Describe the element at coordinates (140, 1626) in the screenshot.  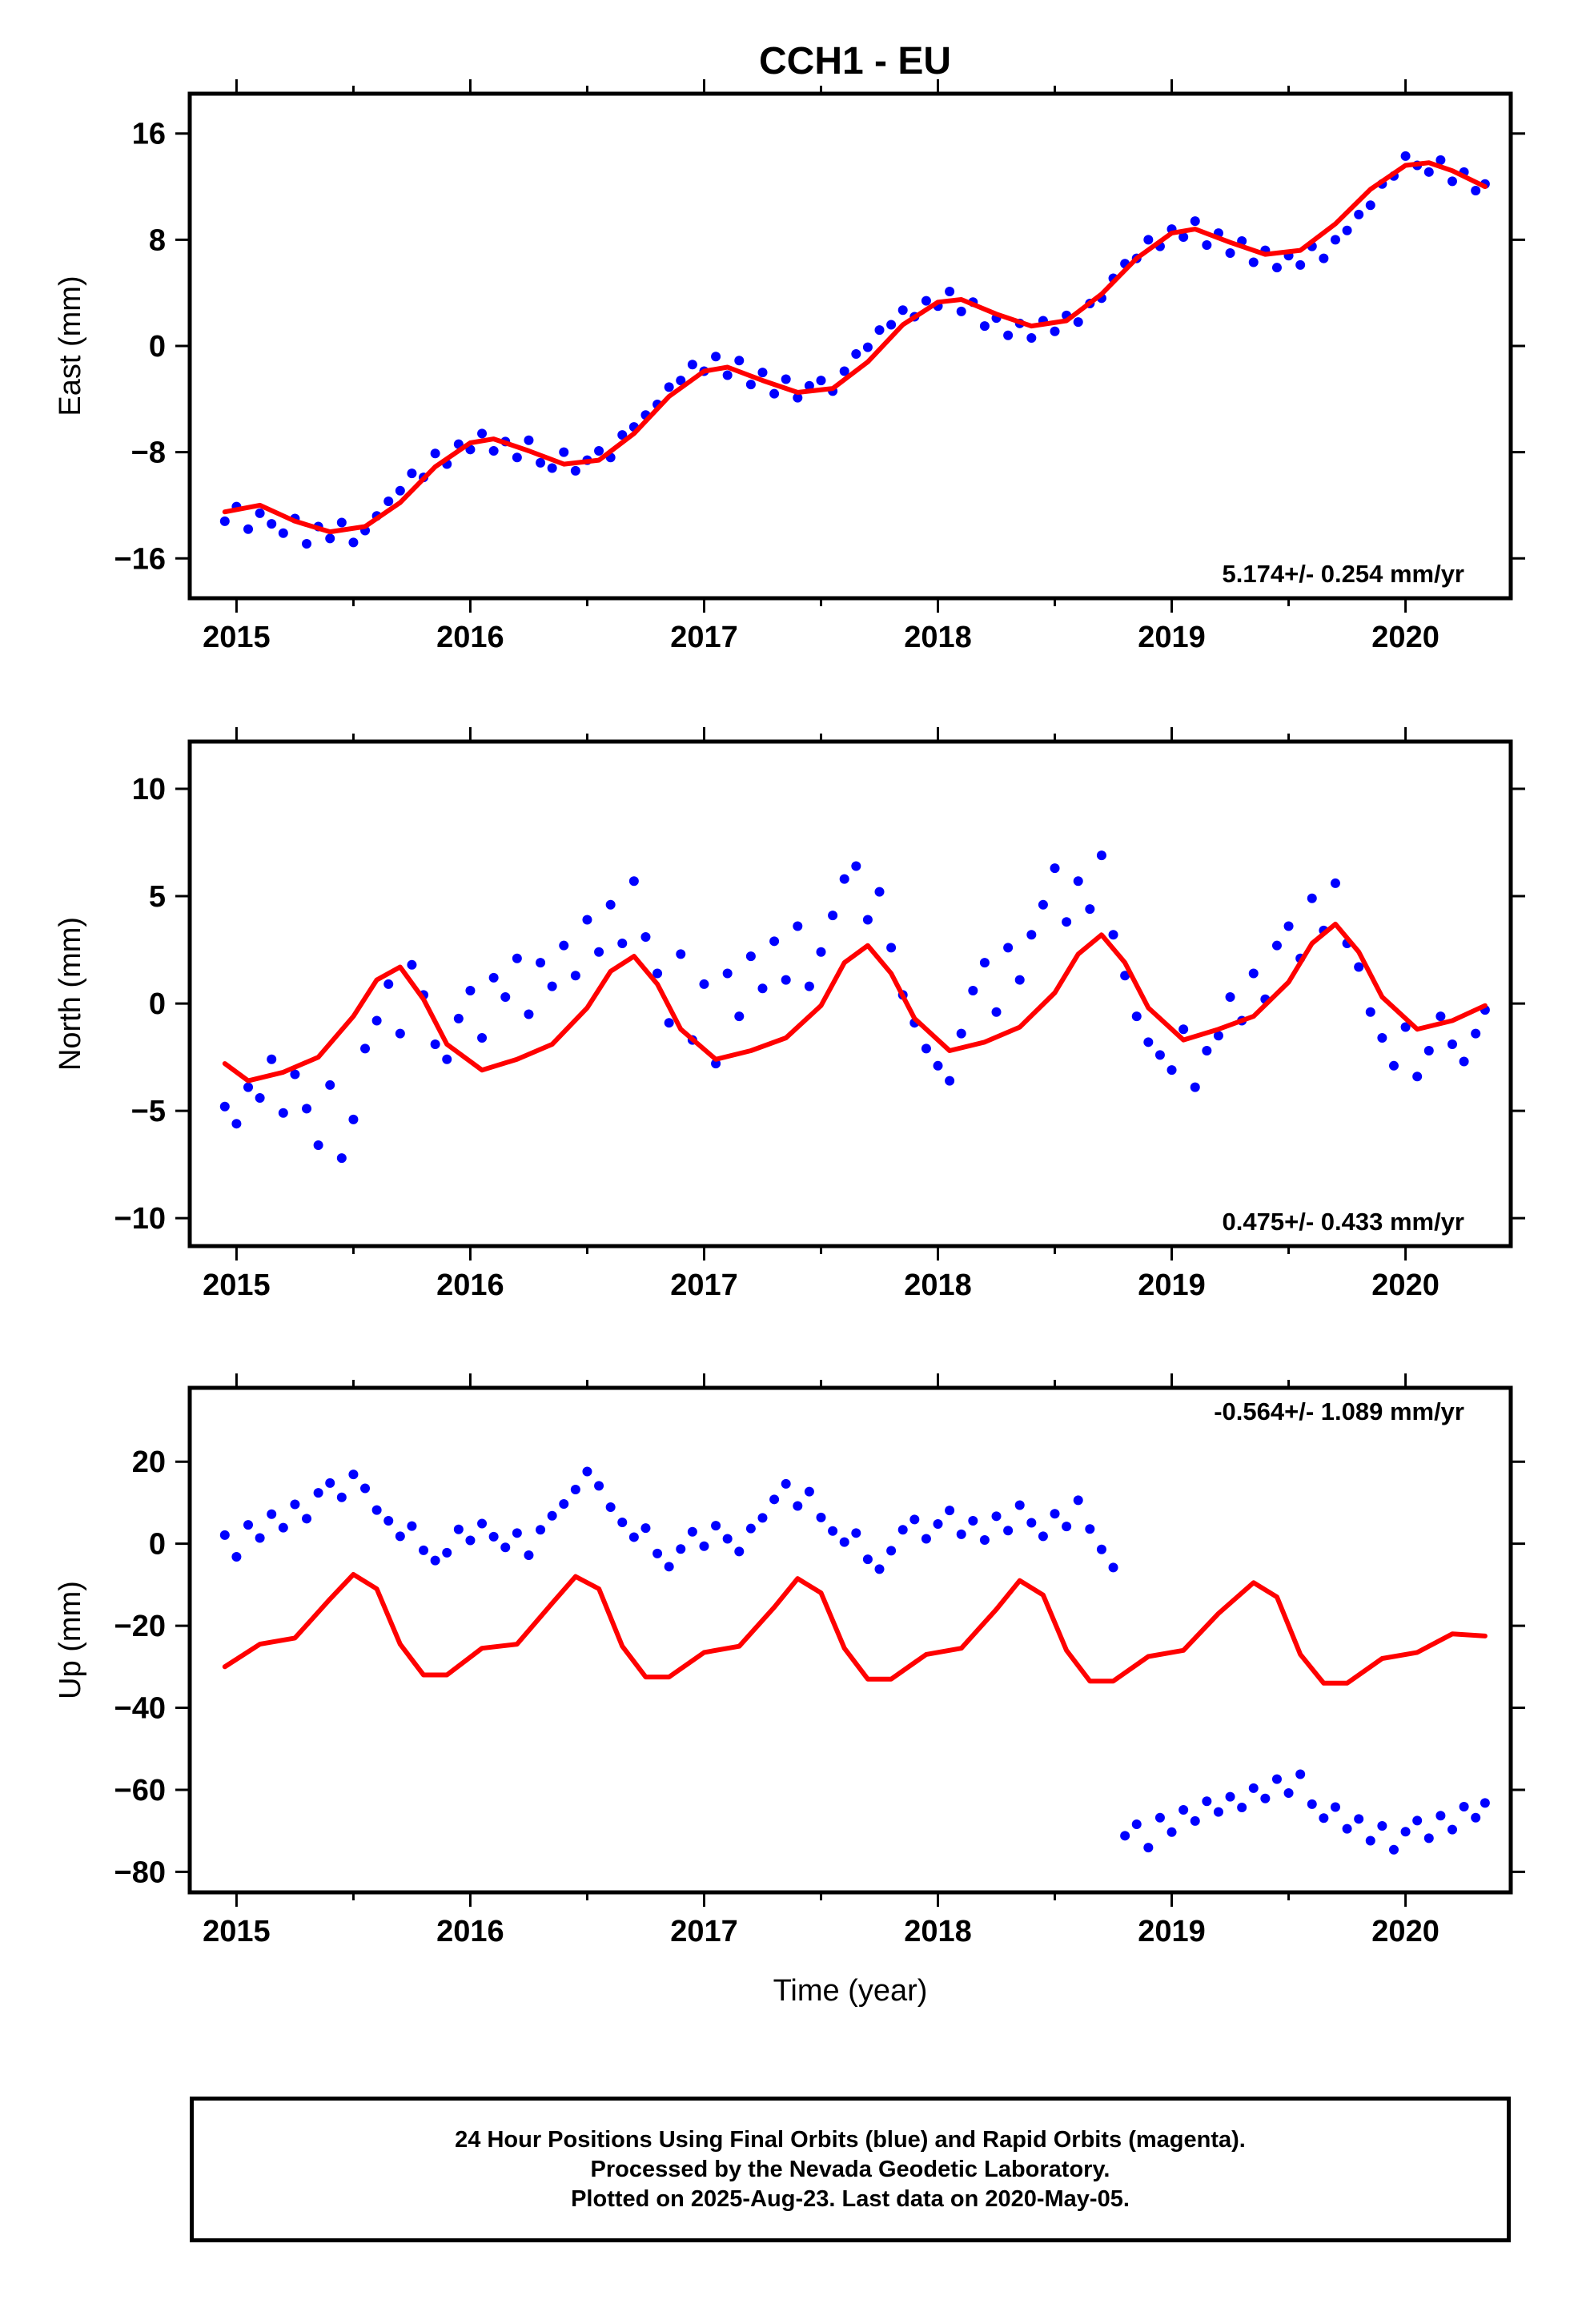
I see `y-tick-label: −20` at that location.